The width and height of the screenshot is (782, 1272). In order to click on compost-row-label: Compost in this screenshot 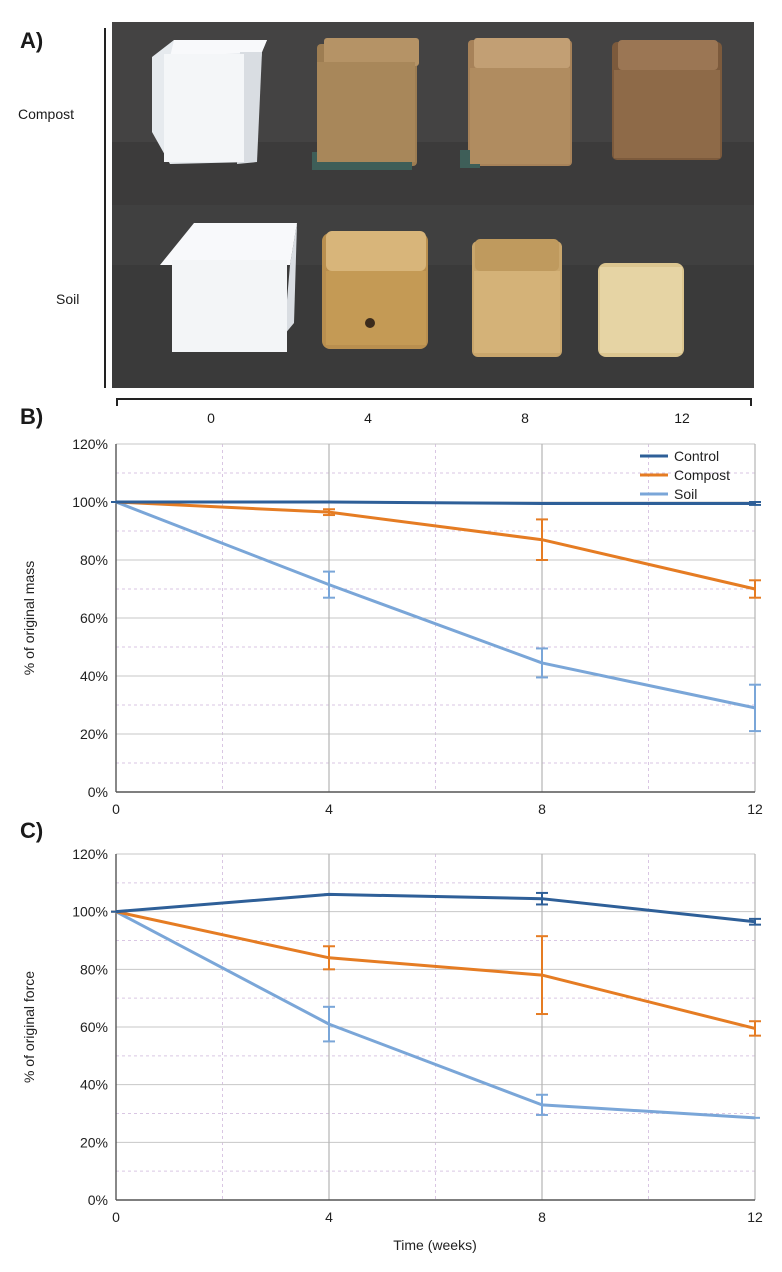, I will do `click(46, 114)`.